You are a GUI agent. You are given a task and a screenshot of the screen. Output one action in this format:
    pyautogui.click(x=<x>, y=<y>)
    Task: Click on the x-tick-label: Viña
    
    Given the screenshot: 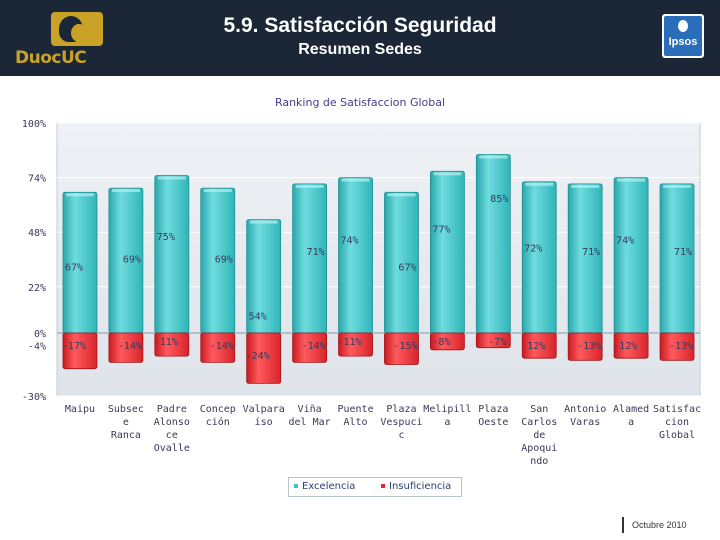 What is the action you would take?
    pyautogui.click(x=310, y=409)
    